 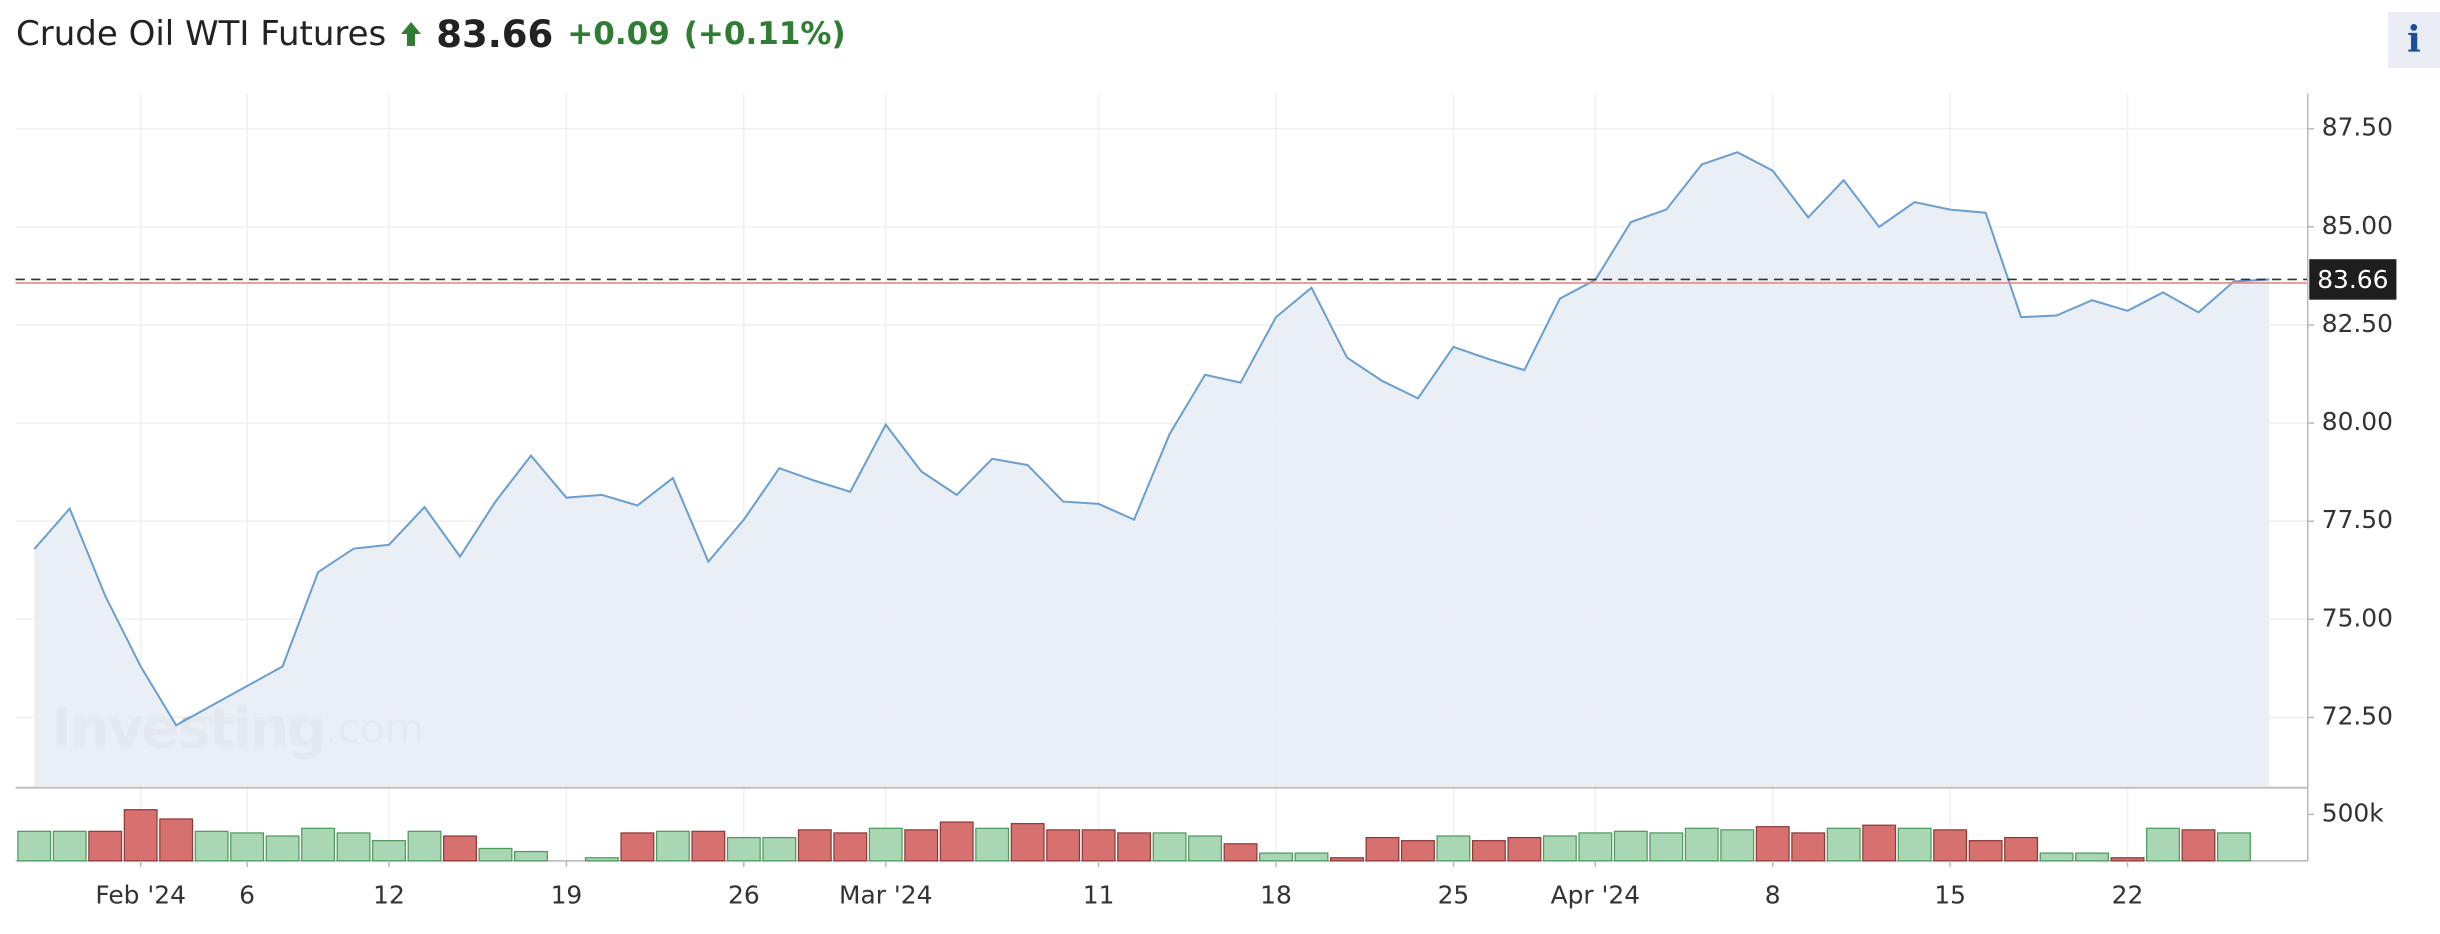 I want to click on x-tick-label: 15, so click(x=1950, y=895).